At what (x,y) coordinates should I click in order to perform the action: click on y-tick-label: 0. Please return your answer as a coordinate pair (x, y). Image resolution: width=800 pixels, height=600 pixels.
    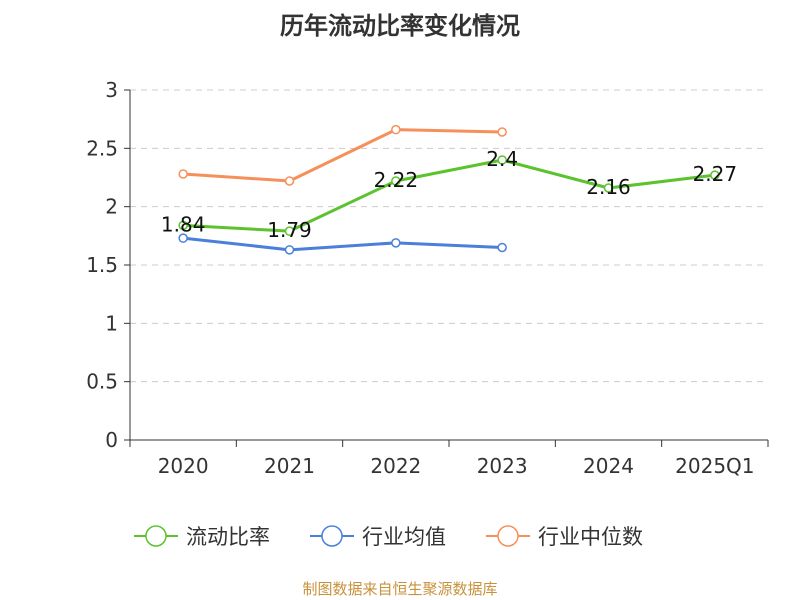
    Looking at the image, I should click on (111, 440).